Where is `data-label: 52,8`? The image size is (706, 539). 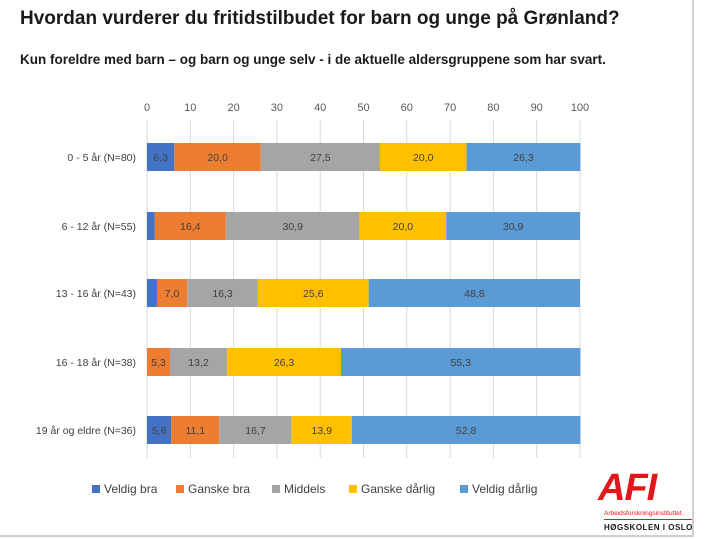
data-label: 52,8 is located at coordinates (466, 431).